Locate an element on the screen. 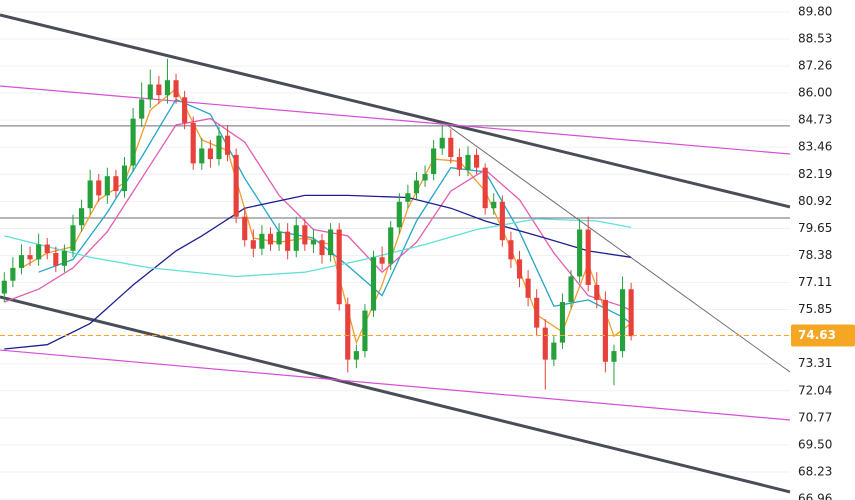  y-tick-label: 72.04 is located at coordinates (815, 390).